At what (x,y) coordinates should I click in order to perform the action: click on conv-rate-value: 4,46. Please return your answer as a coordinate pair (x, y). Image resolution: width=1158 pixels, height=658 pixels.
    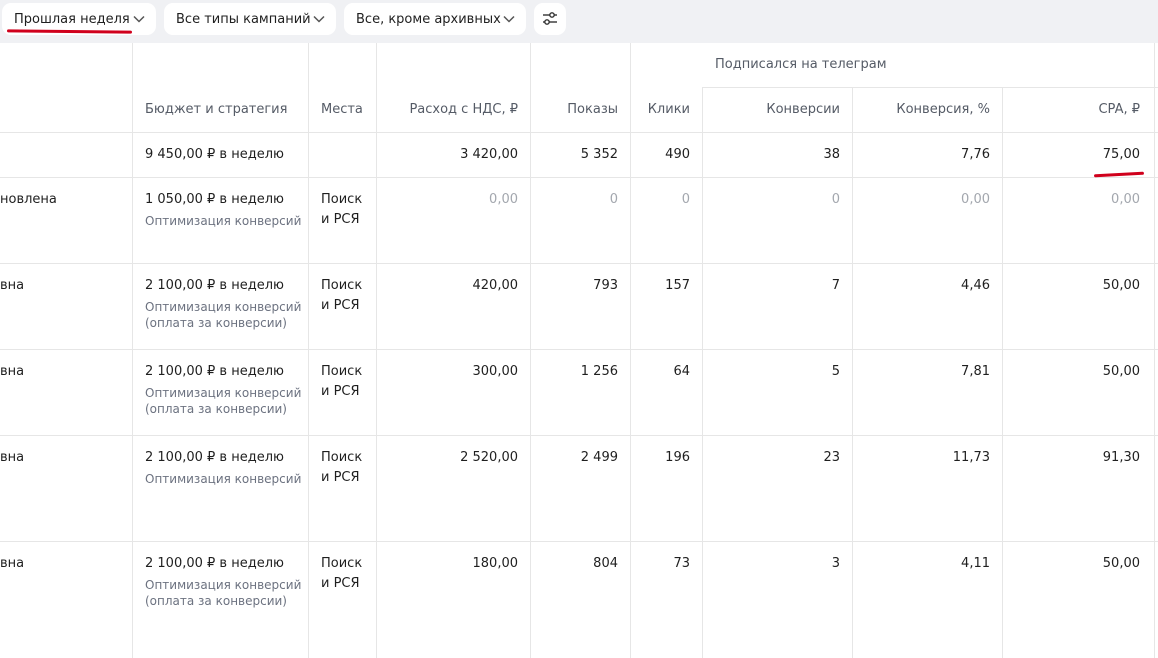
    Looking at the image, I should click on (975, 285).